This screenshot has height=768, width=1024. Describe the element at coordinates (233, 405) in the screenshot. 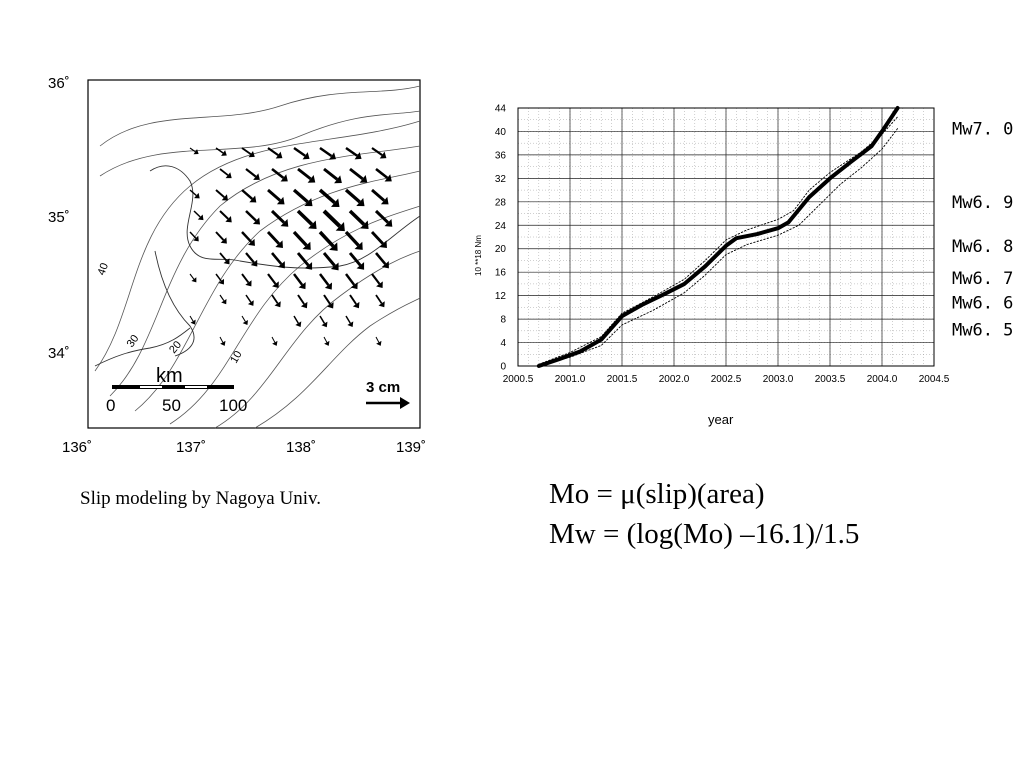

I see `scale-tick-100: 100` at that location.